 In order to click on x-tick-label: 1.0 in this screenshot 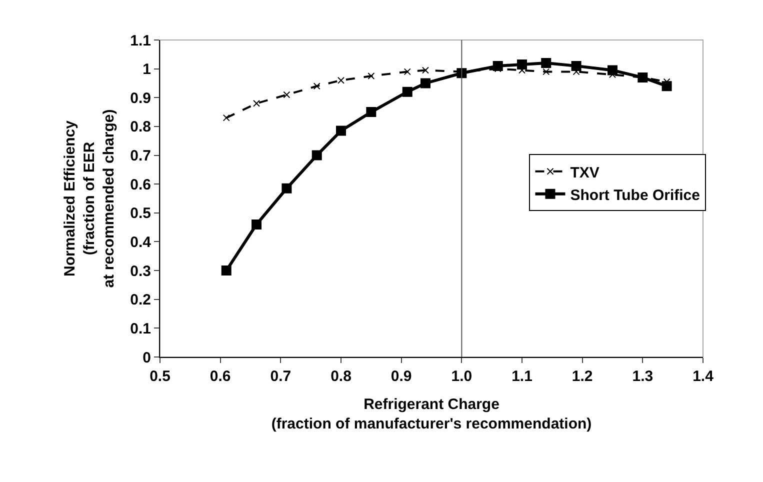, I will do `click(461, 376)`.